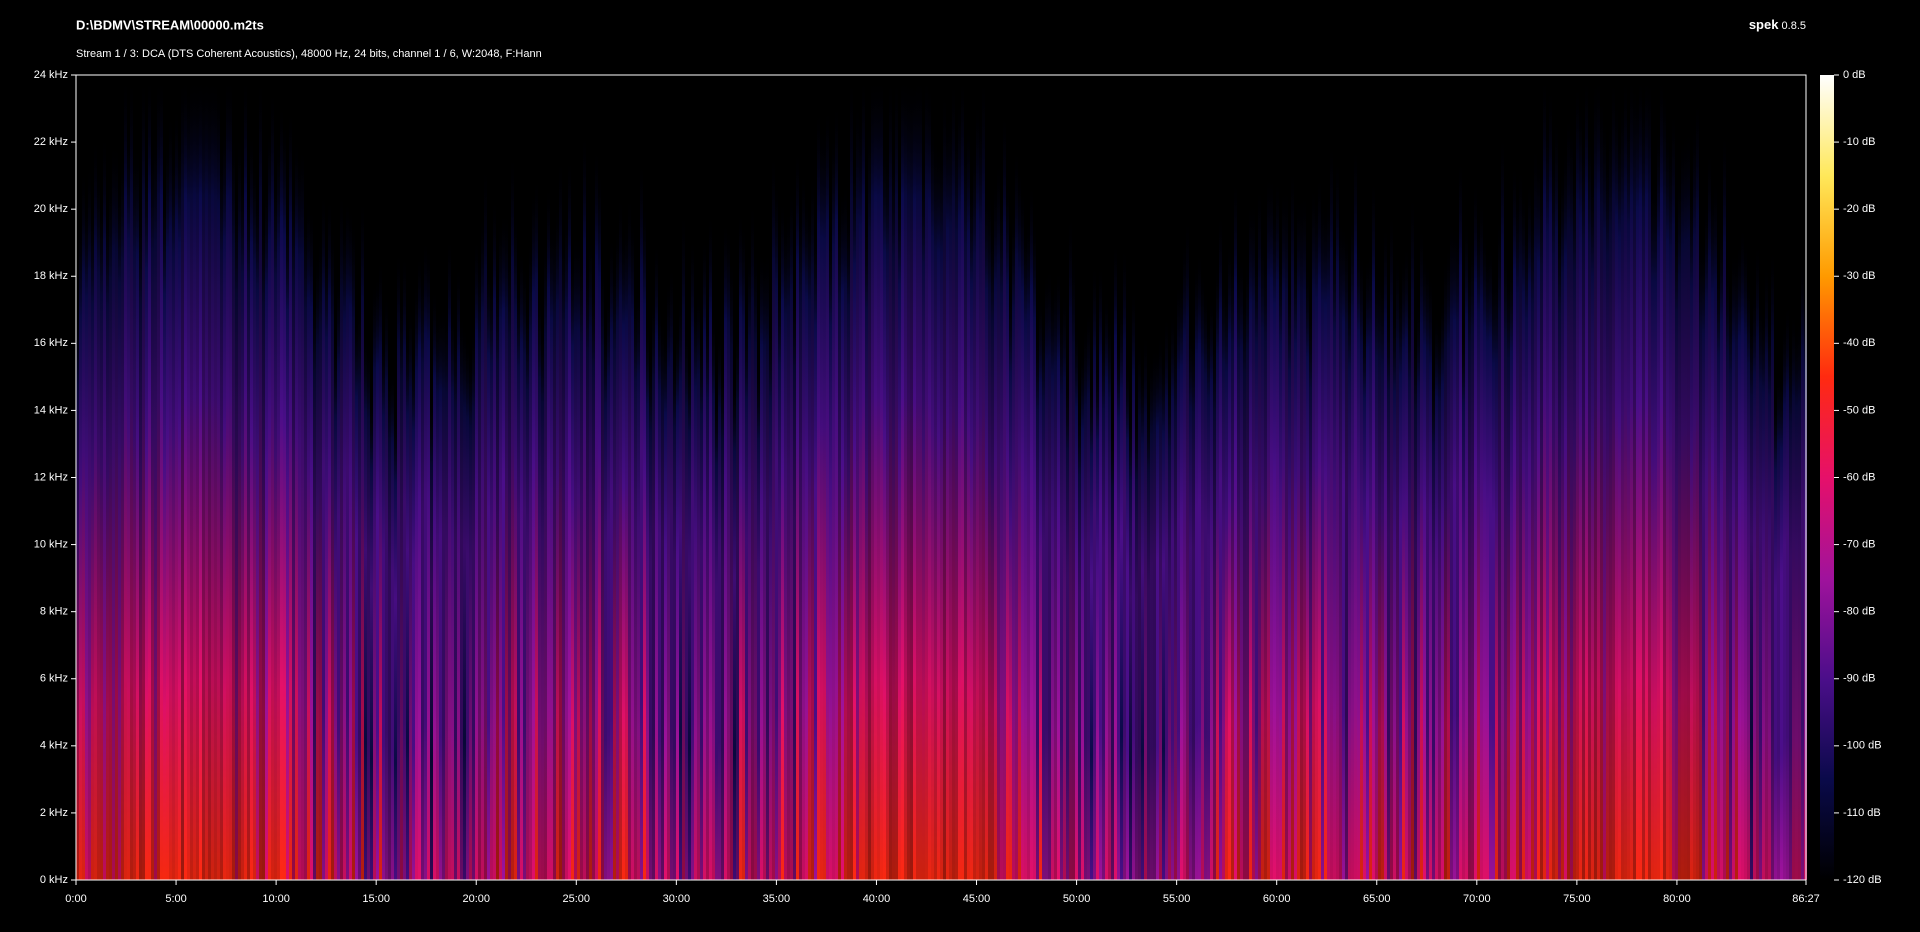 The height and width of the screenshot is (932, 1920). I want to click on colorbar-tick-label: -110 dB, so click(1862, 813).